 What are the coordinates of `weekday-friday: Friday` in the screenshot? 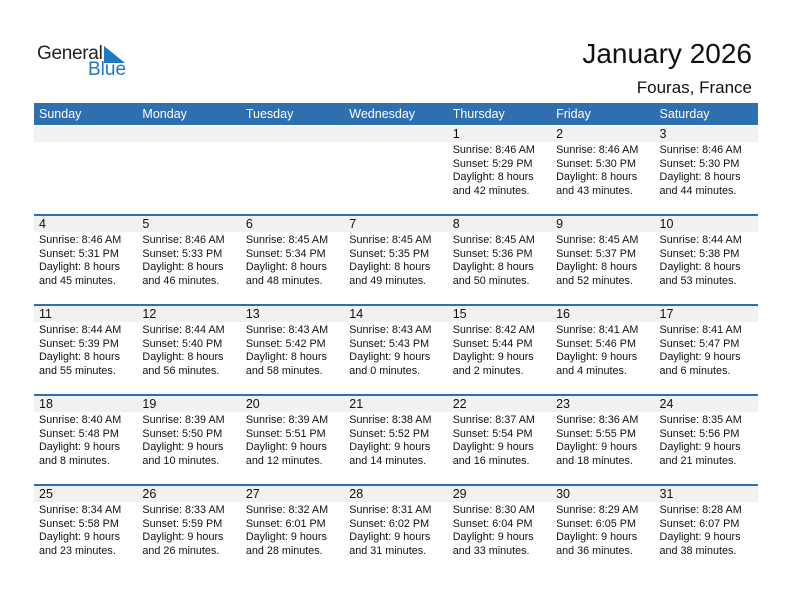 It's located at (573, 114).